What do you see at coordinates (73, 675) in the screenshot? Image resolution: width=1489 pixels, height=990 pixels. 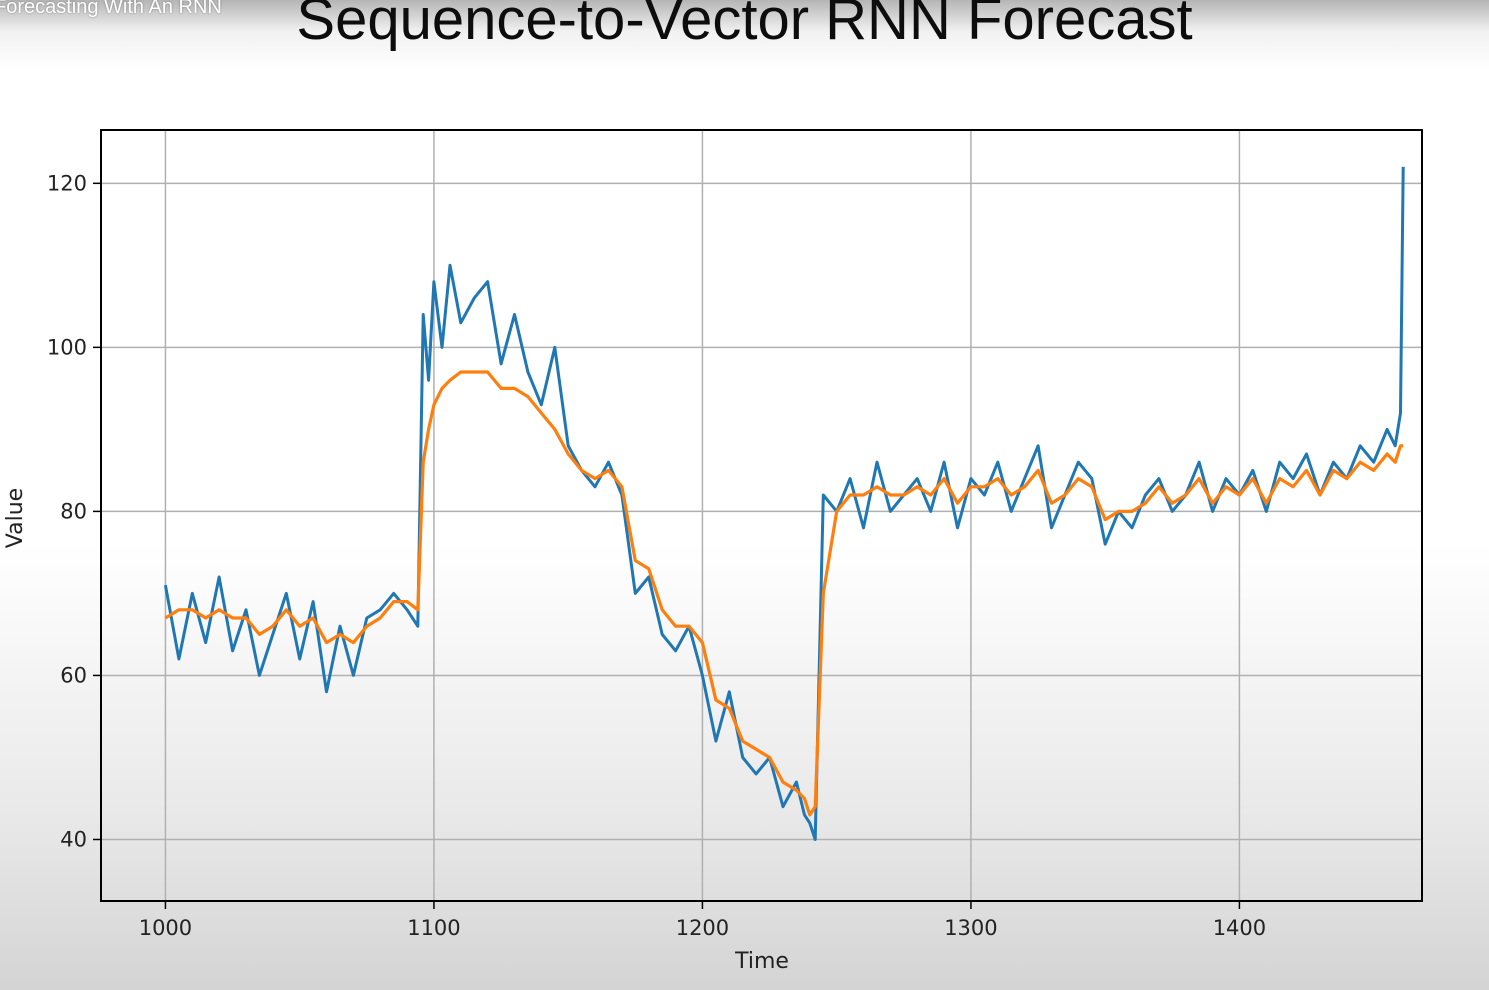 I see `y-tick-label: 60` at bounding box center [73, 675].